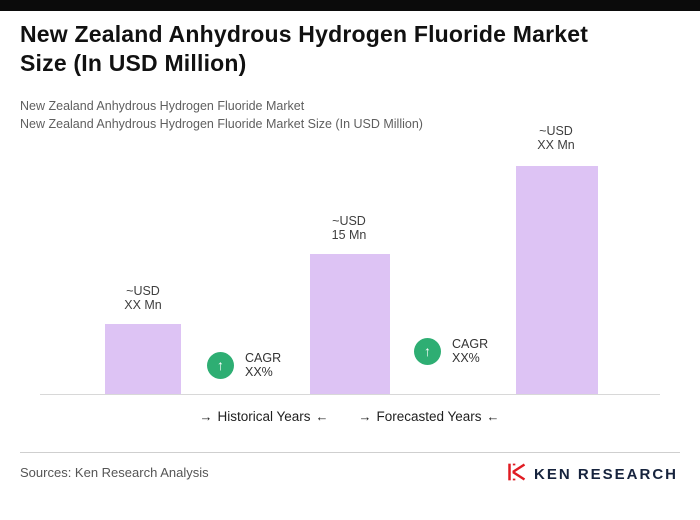 The height and width of the screenshot is (520, 700). Describe the element at coordinates (470, 344) in the screenshot. I see `cagr2-word: CAGR` at that location.